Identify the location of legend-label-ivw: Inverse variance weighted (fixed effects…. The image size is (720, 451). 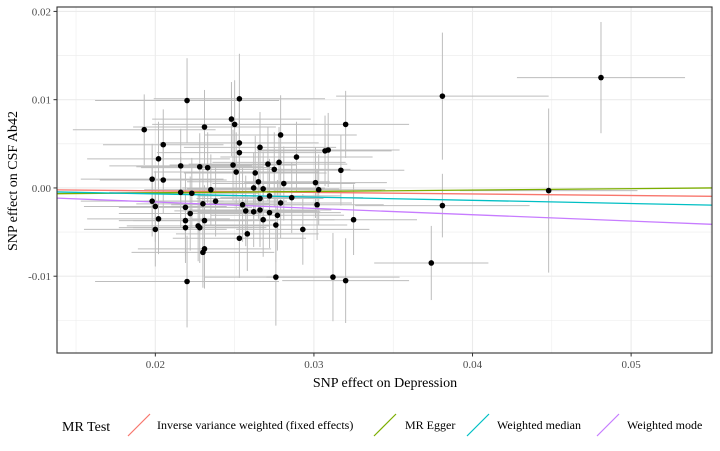
(255, 425).